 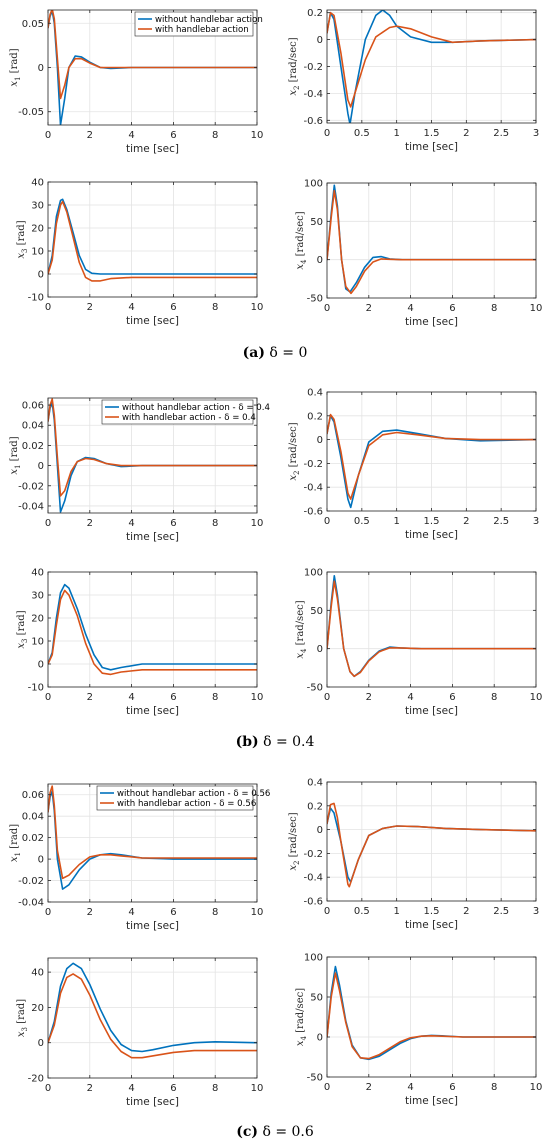 I want to click on c-x1-ylabel-sub: 1, so click(x=18, y=854).